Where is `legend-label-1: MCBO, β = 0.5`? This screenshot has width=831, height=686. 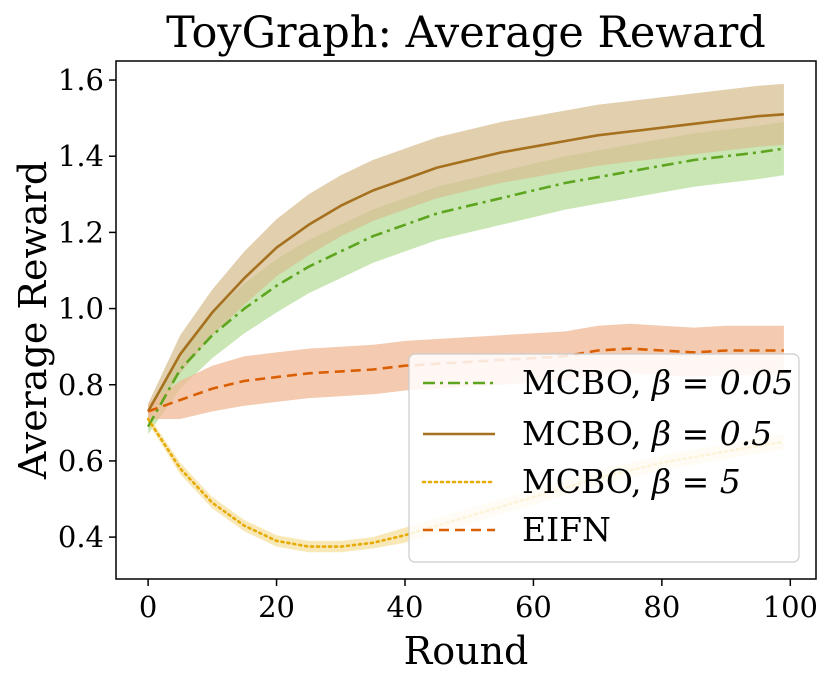
legend-label-1: MCBO, β = 0.5 is located at coordinates (647, 433).